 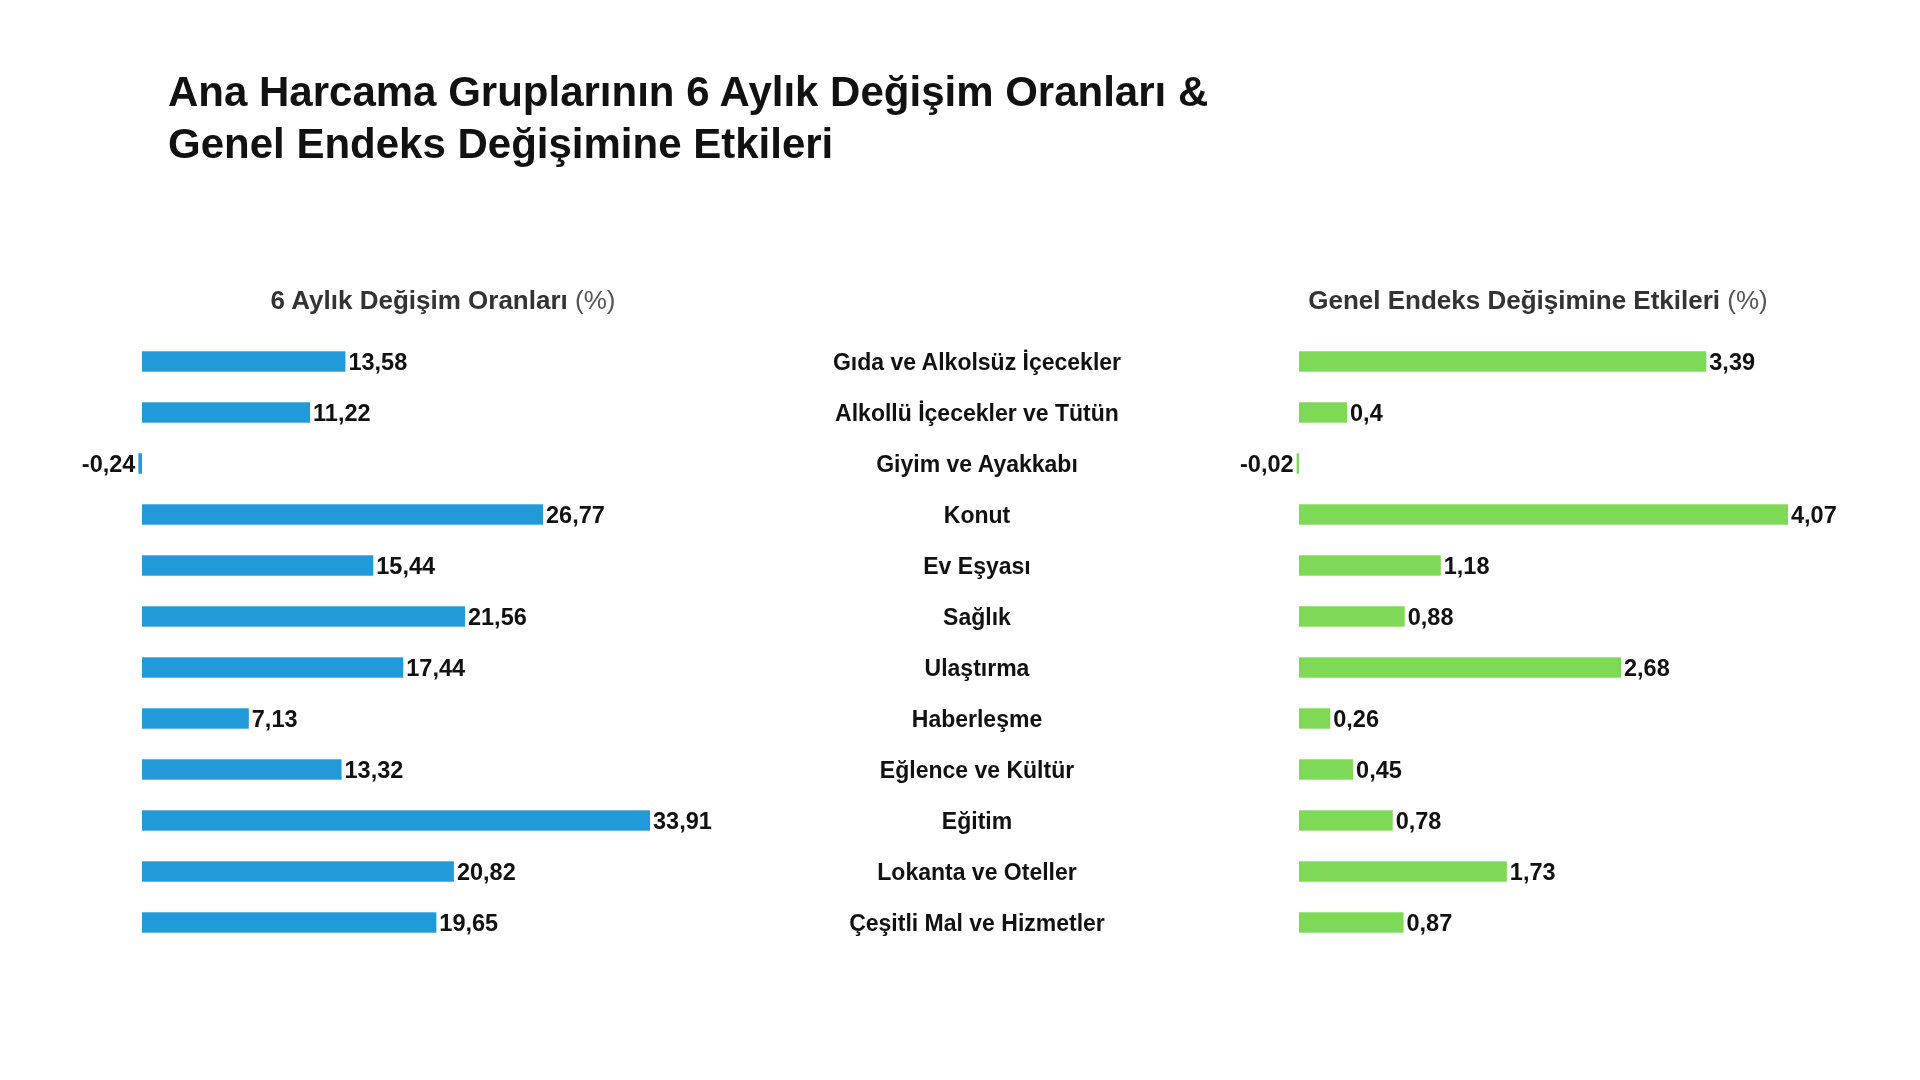 I want to click on data-label: 0,45, so click(x=1379, y=769).